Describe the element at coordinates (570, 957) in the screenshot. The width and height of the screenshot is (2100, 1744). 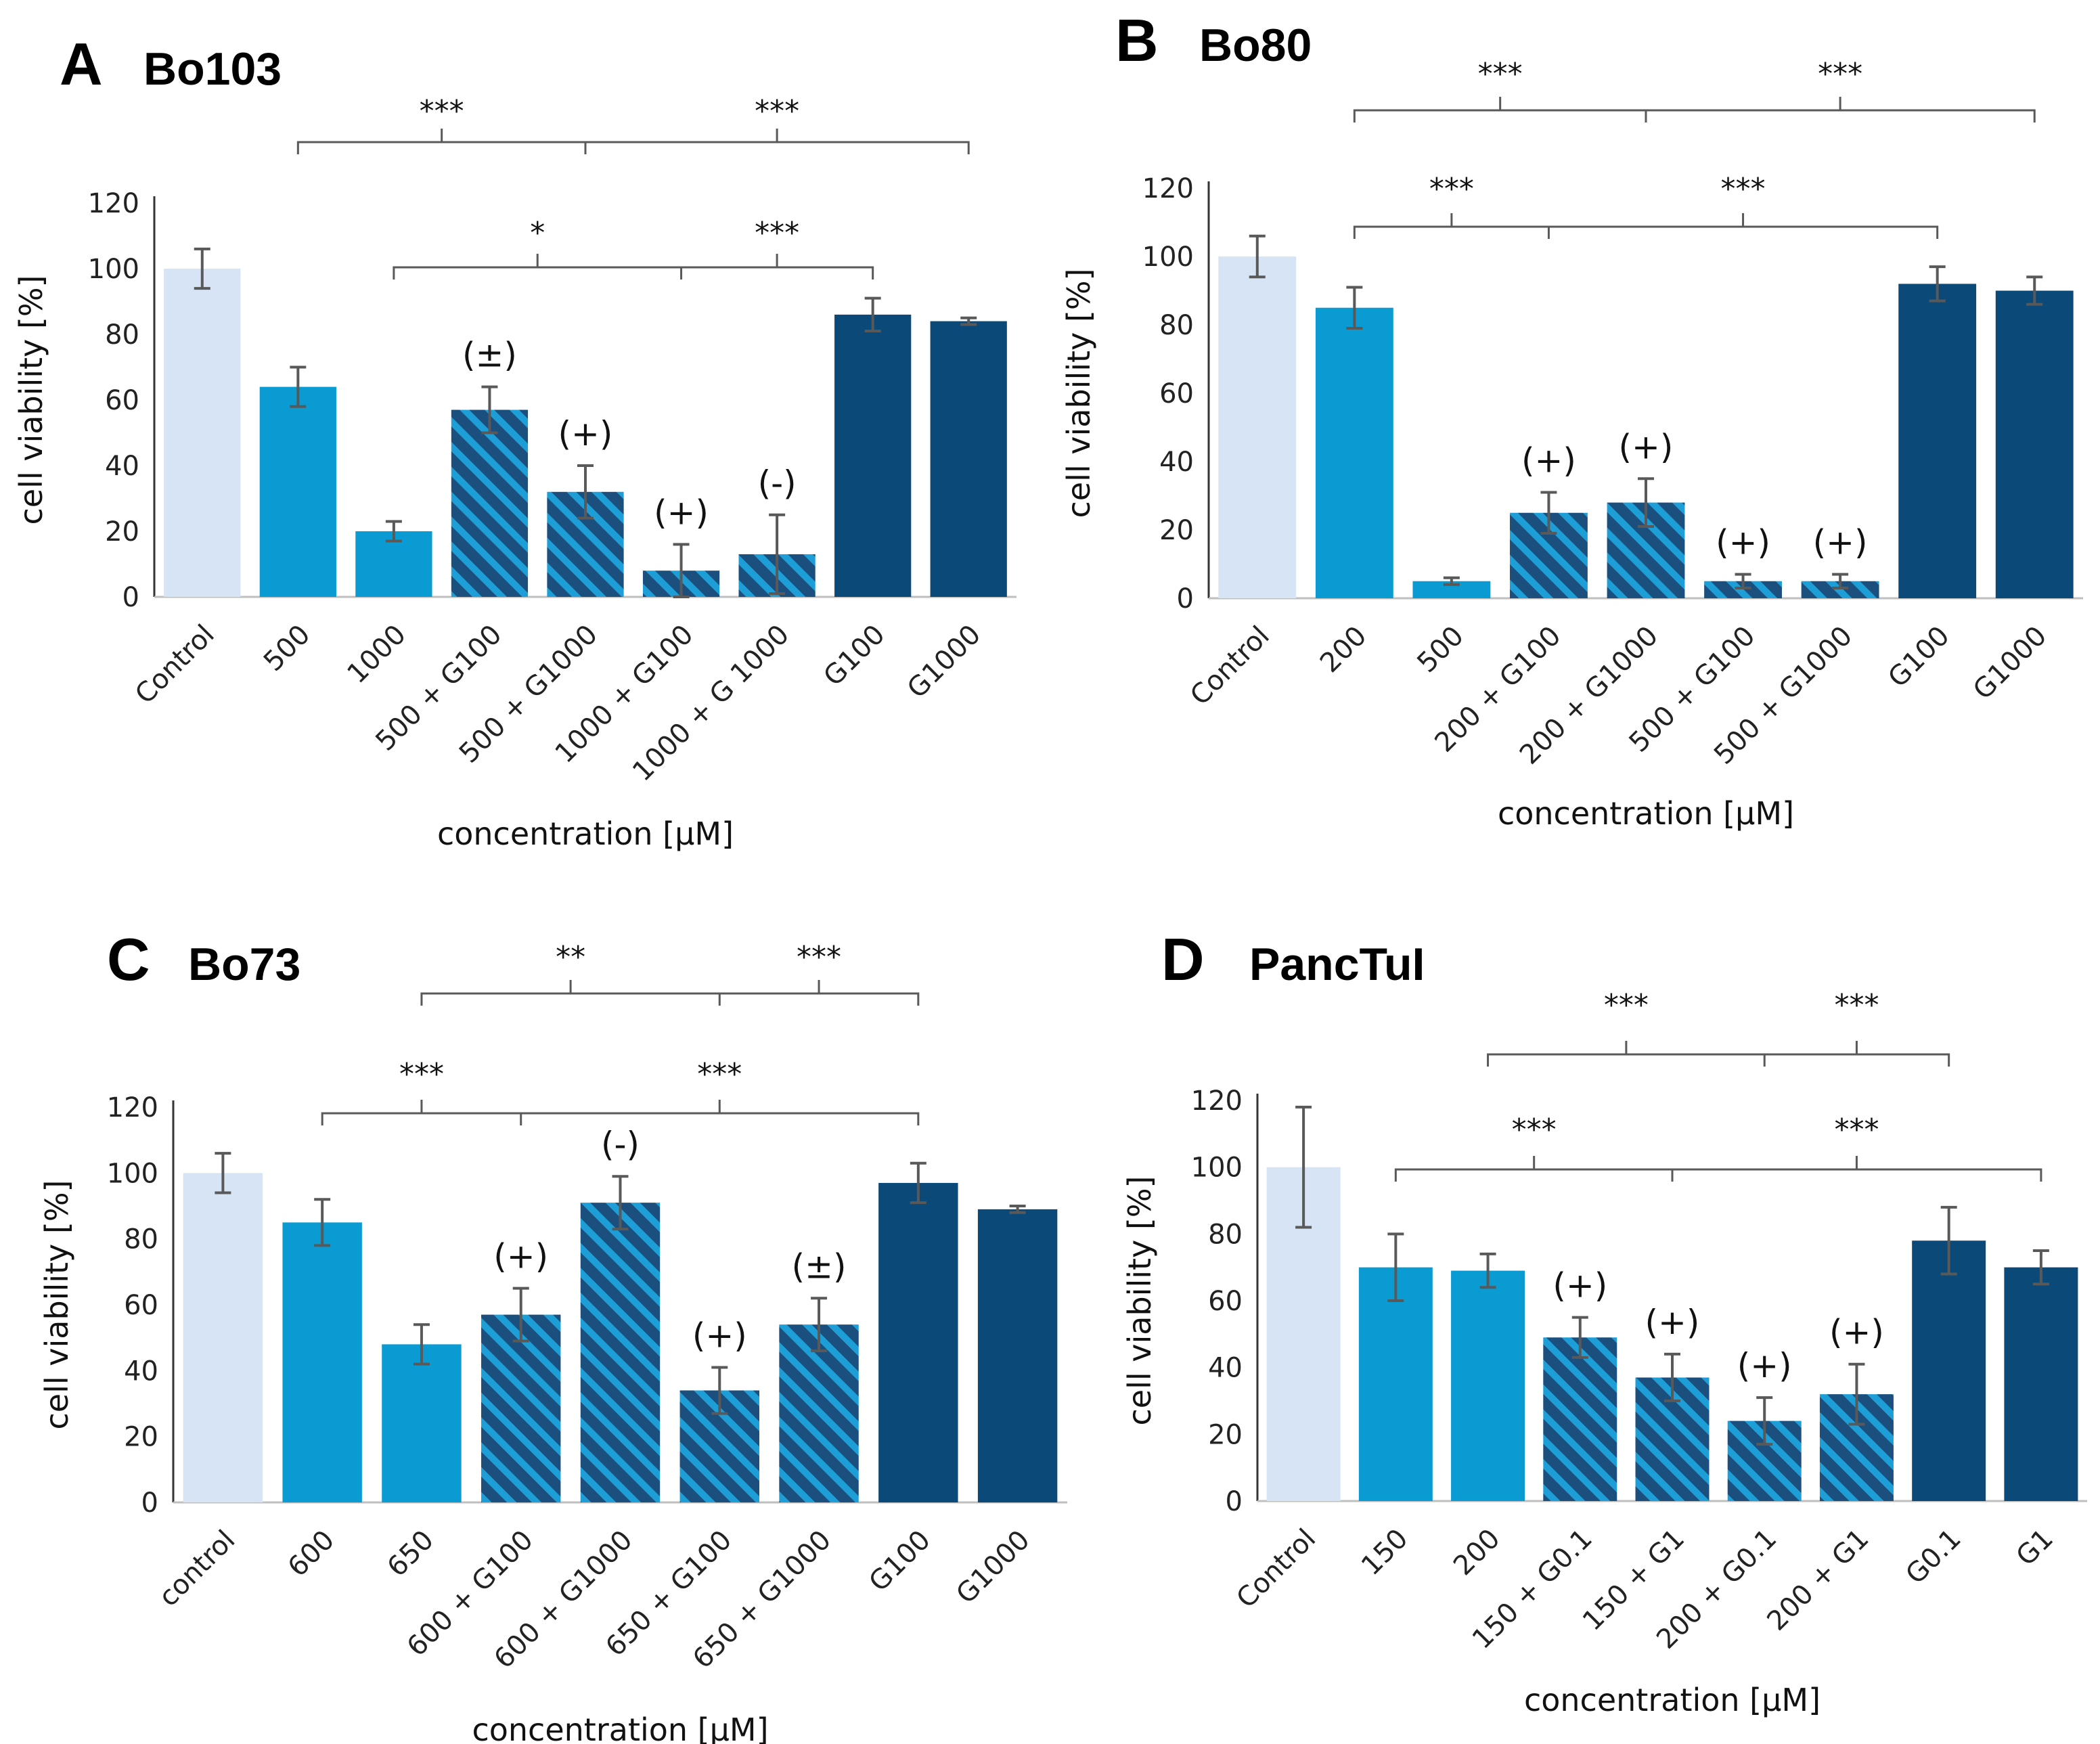
I see `significance-label: **` at that location.